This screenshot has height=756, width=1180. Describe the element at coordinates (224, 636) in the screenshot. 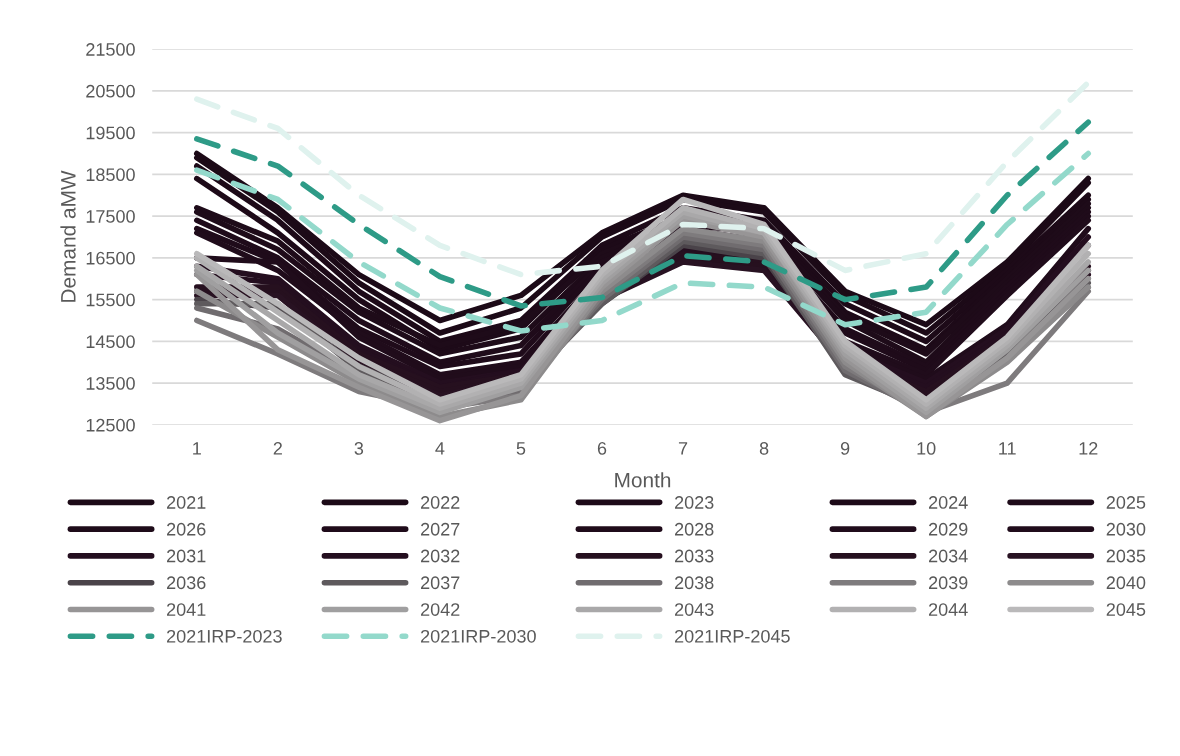

I see `legend-label: 2021IRP-2023` at that location.